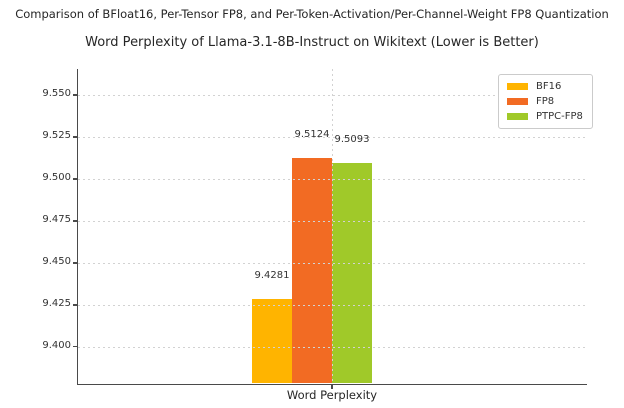 The width and height of the screenshot is (624, 408). What do you see at coordinates (56, 94) in the screenshot?
I see `y-tick-label: 9.550` at bounding box center [56, 94].